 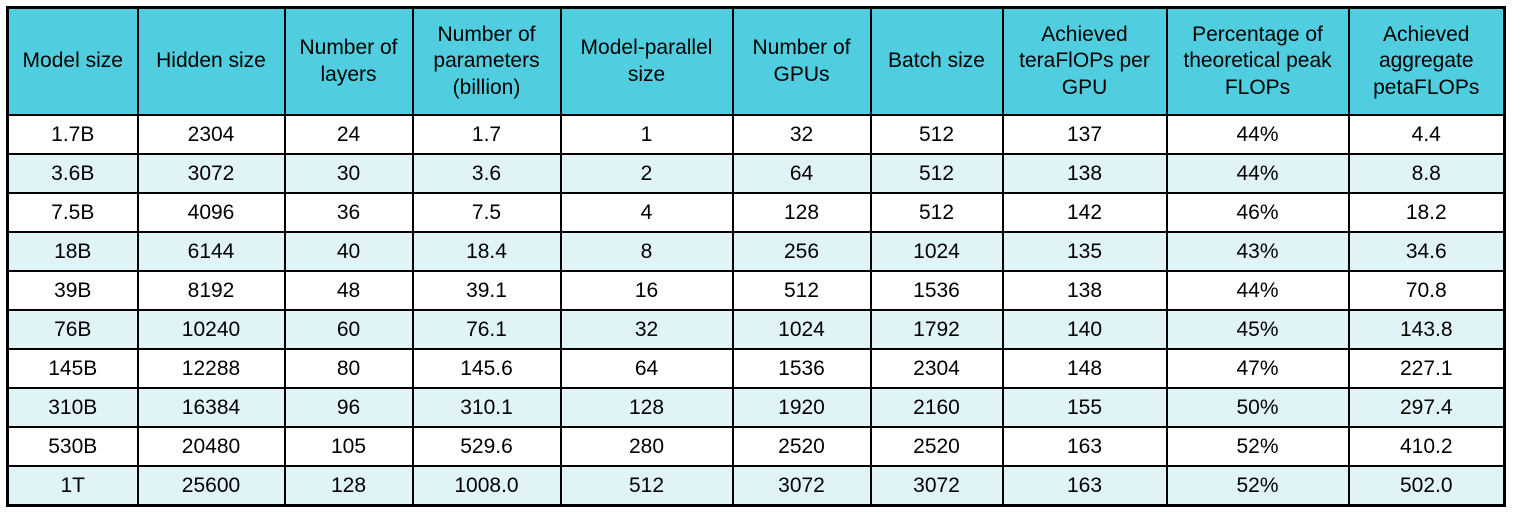 What do you see at coordinates (348, 173) in the screenshot?
I see `table-cell: 30` at bounding box center [348, 173].